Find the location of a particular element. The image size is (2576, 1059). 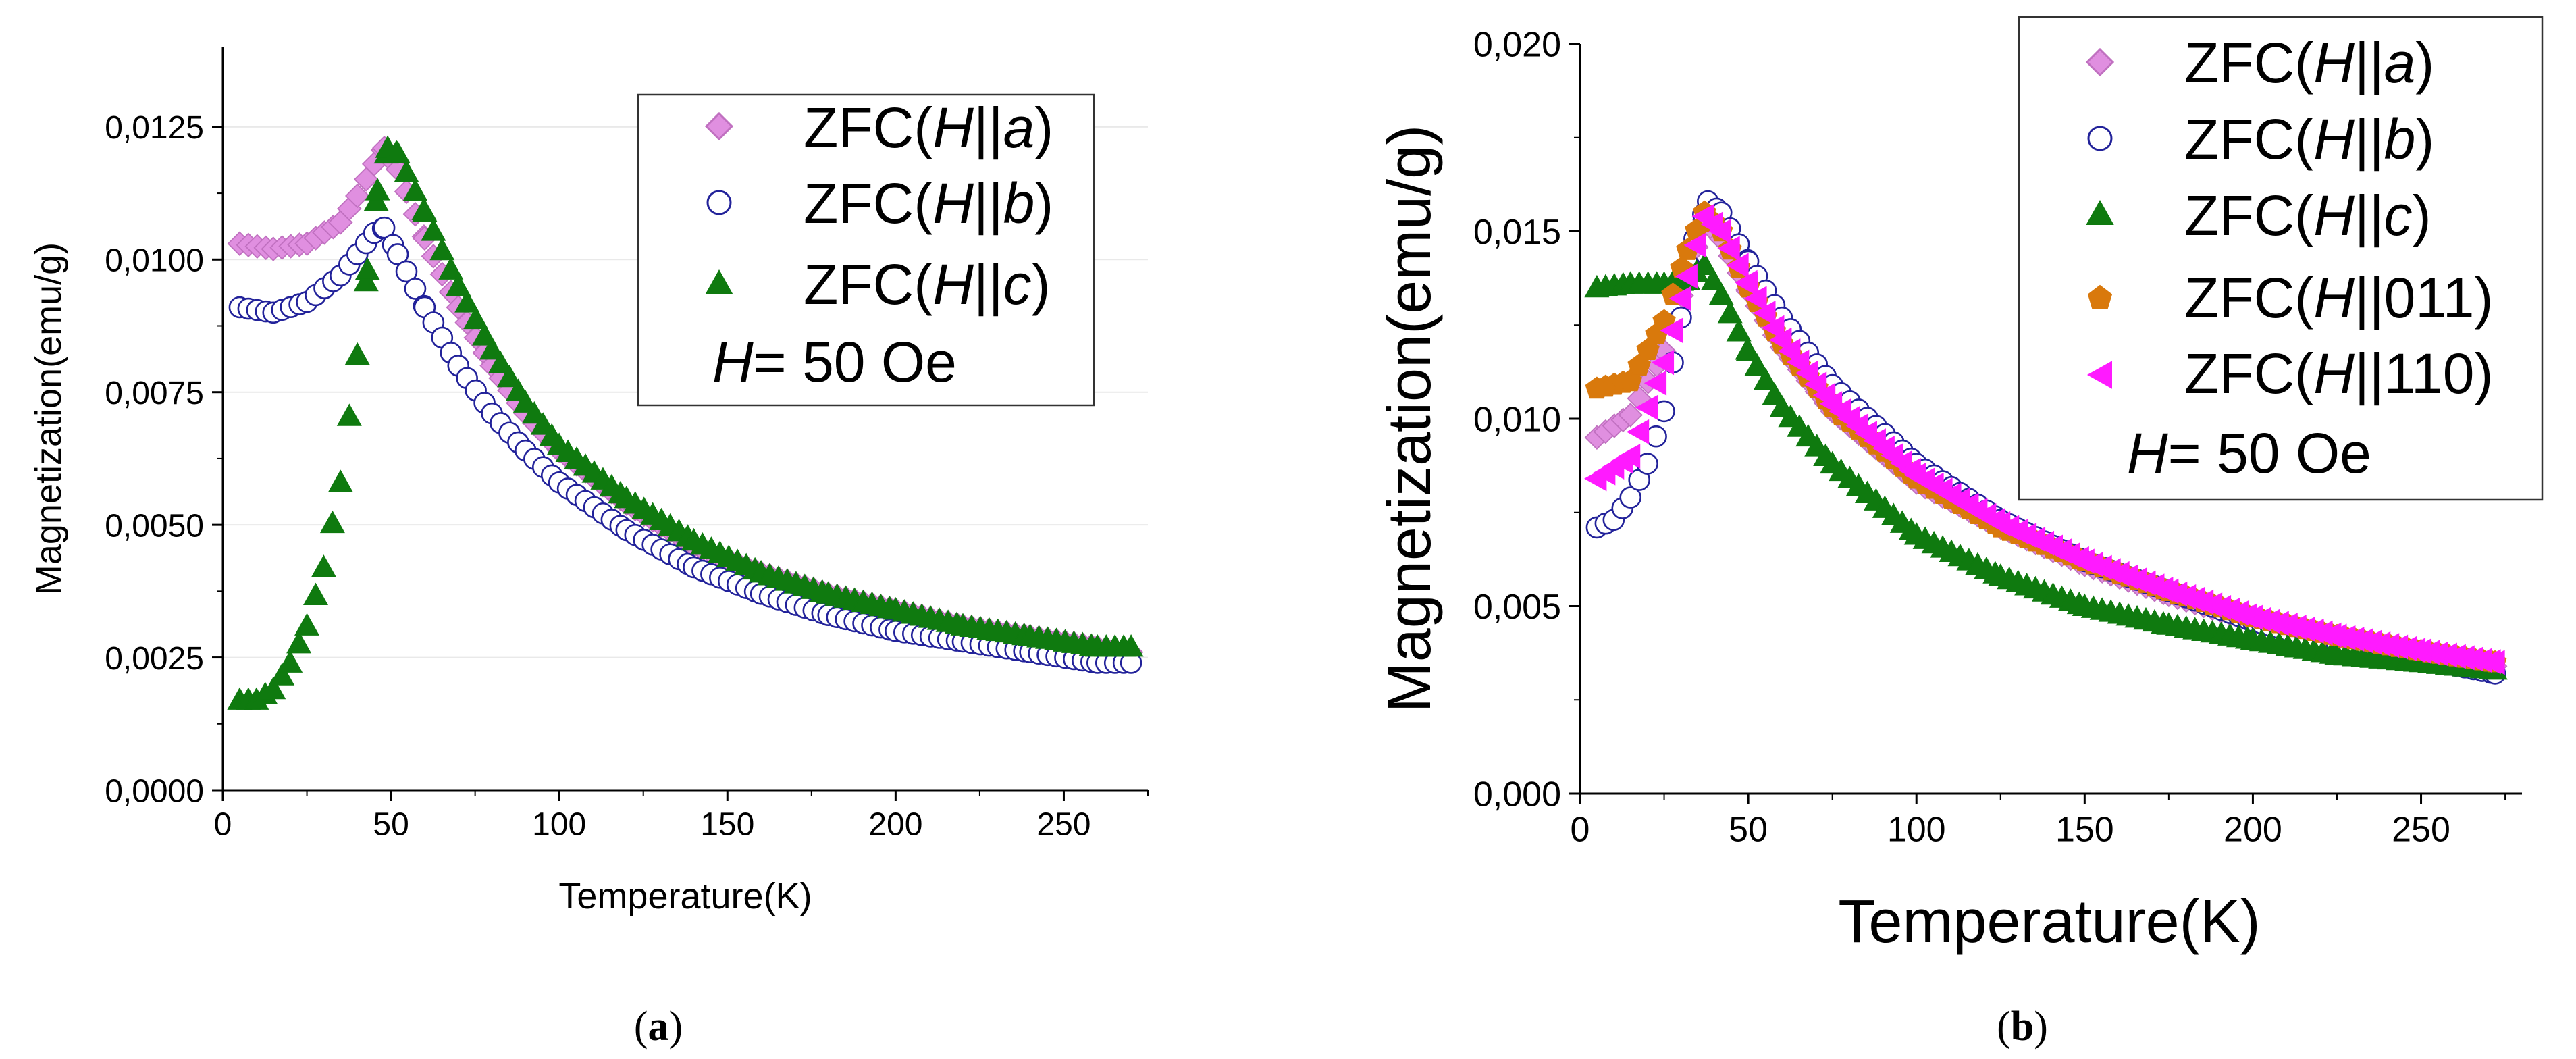

panel-b-legend-entry-110: ZFC(H||110) is located at coordinates (2289, 373).